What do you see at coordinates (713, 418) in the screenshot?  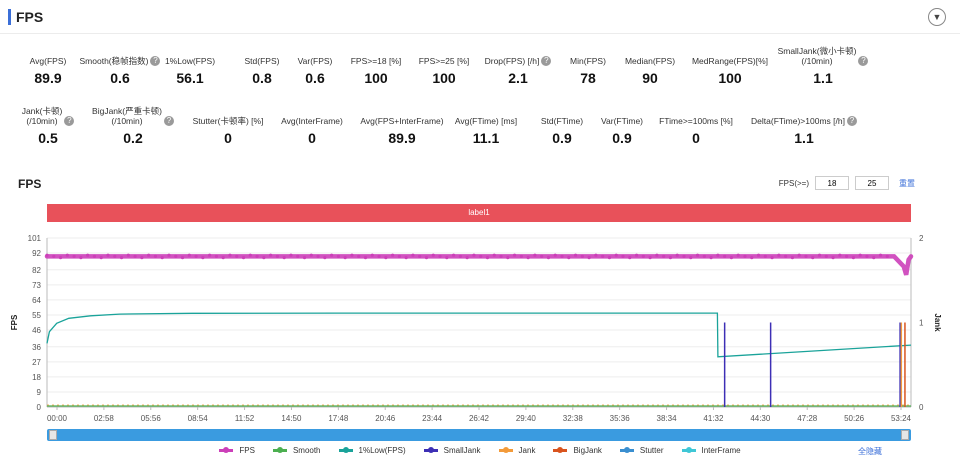 I see `x-tick-label: 41:32` at bounding box center [713, 418].